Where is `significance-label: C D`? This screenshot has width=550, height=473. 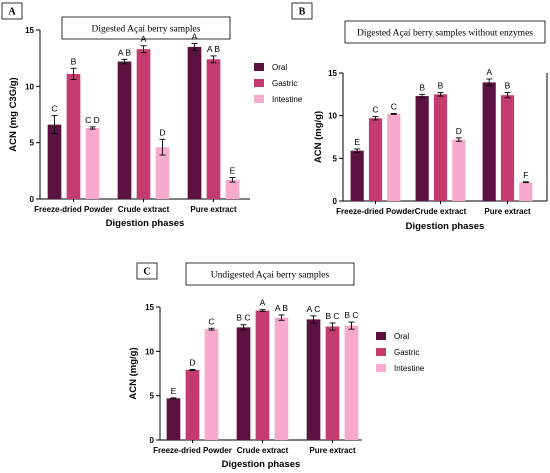
significance-label: C D is located at coordinates (92, 120).